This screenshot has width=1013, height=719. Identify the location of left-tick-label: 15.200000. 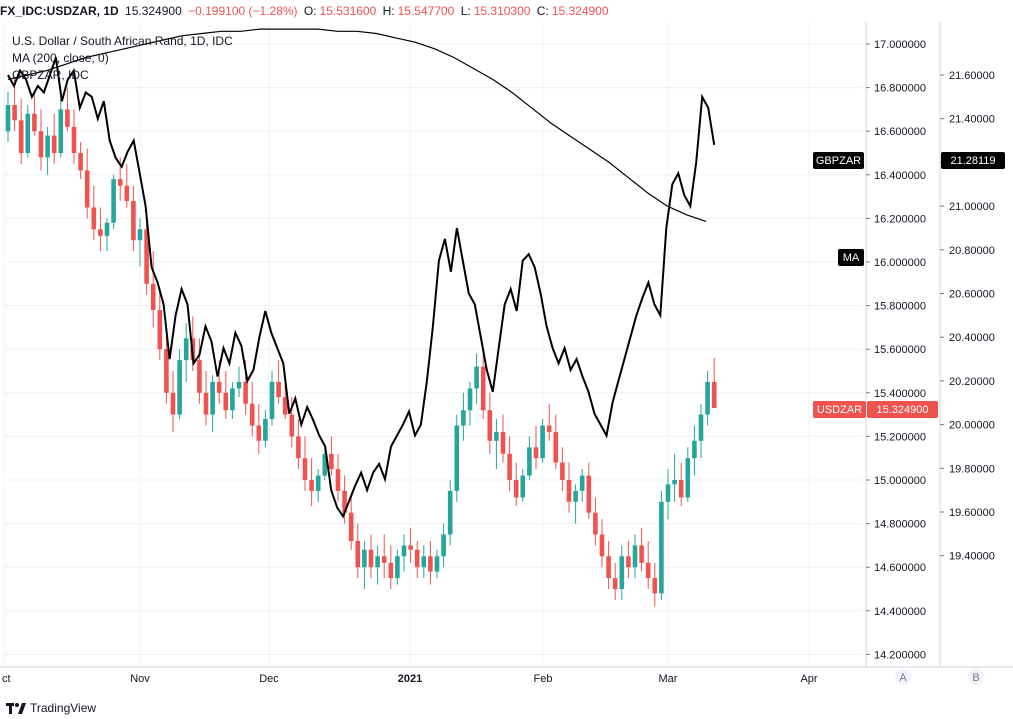
(900, 437).